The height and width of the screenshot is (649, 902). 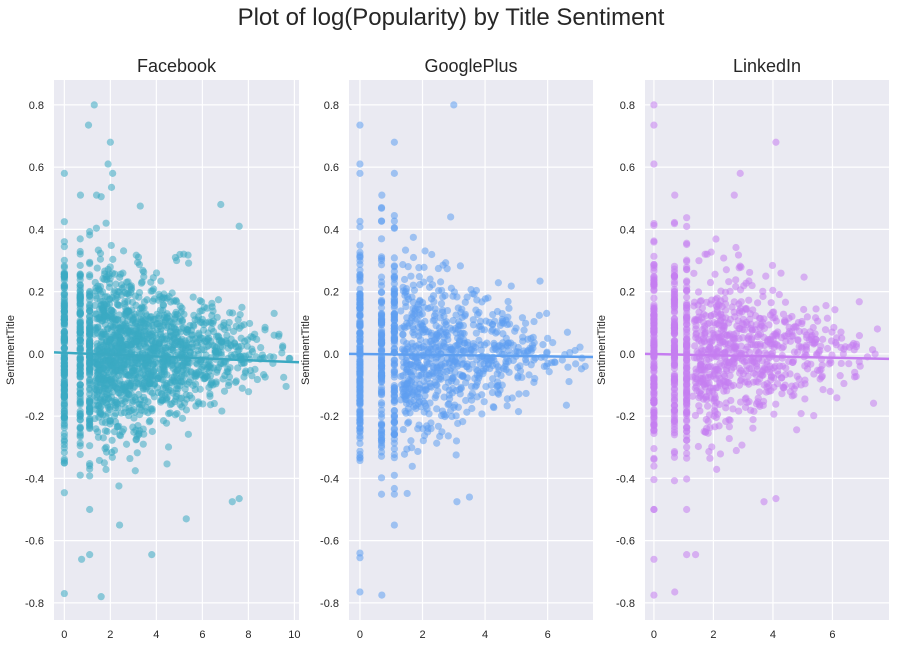 I want to click on y-tick-label: -0.8, so click(x=329, y=604).